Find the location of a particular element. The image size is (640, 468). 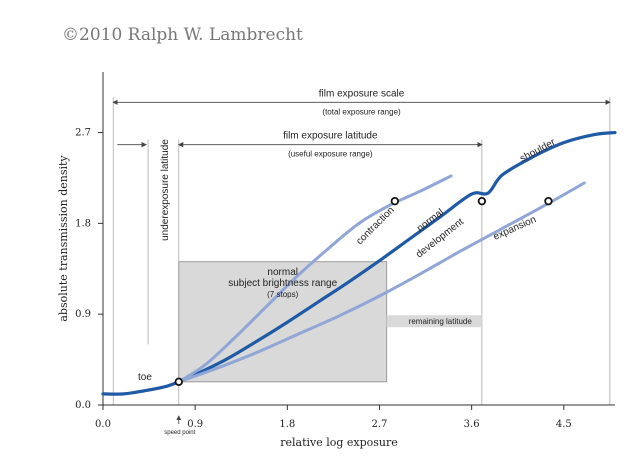

total-exposure-range-label: (total exposure range) is located at coordinates (361, 111).